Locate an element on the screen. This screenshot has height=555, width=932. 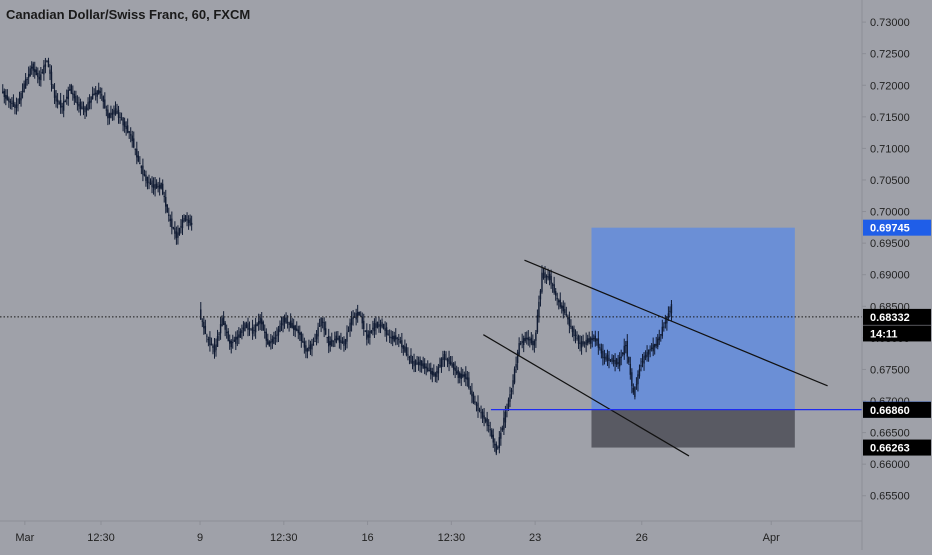
y-tick-label: 0.72000 is located at coordinates (890, 86).